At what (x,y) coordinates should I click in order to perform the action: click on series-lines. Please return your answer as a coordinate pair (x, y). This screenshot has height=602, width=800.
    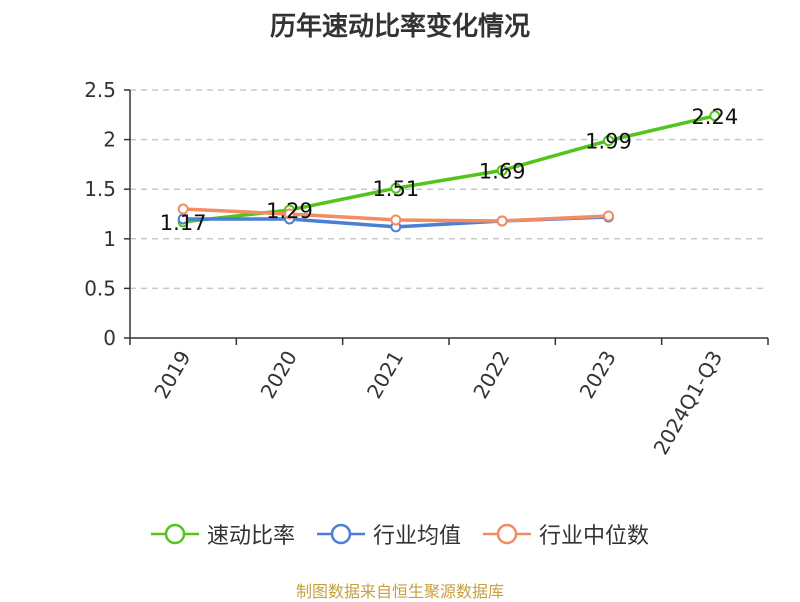
    Looking at the image, I should click on (449, 171).